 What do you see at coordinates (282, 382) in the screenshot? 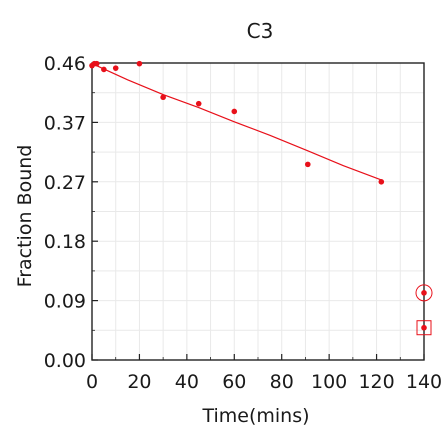
I see `x-tick-label: 80` at bounding box center [282, 382].